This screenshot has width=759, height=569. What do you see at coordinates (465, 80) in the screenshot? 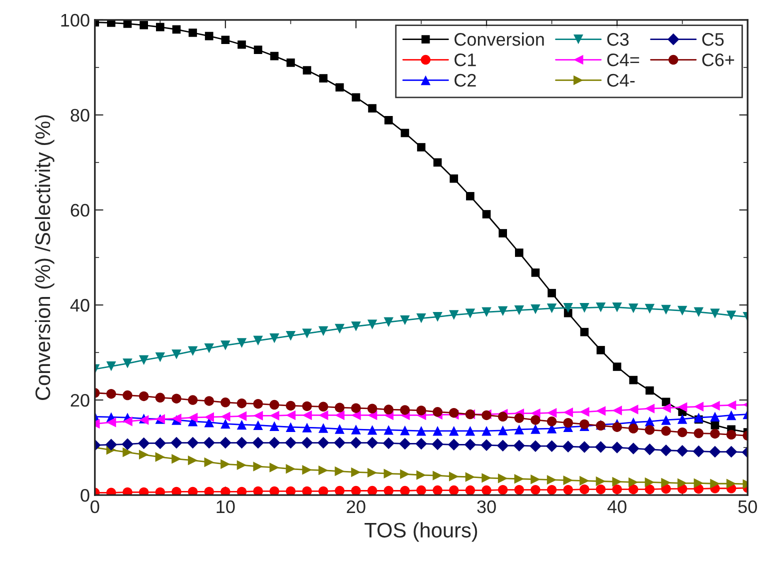
I see `legend-label: C2` at bounding box center [465, 80].